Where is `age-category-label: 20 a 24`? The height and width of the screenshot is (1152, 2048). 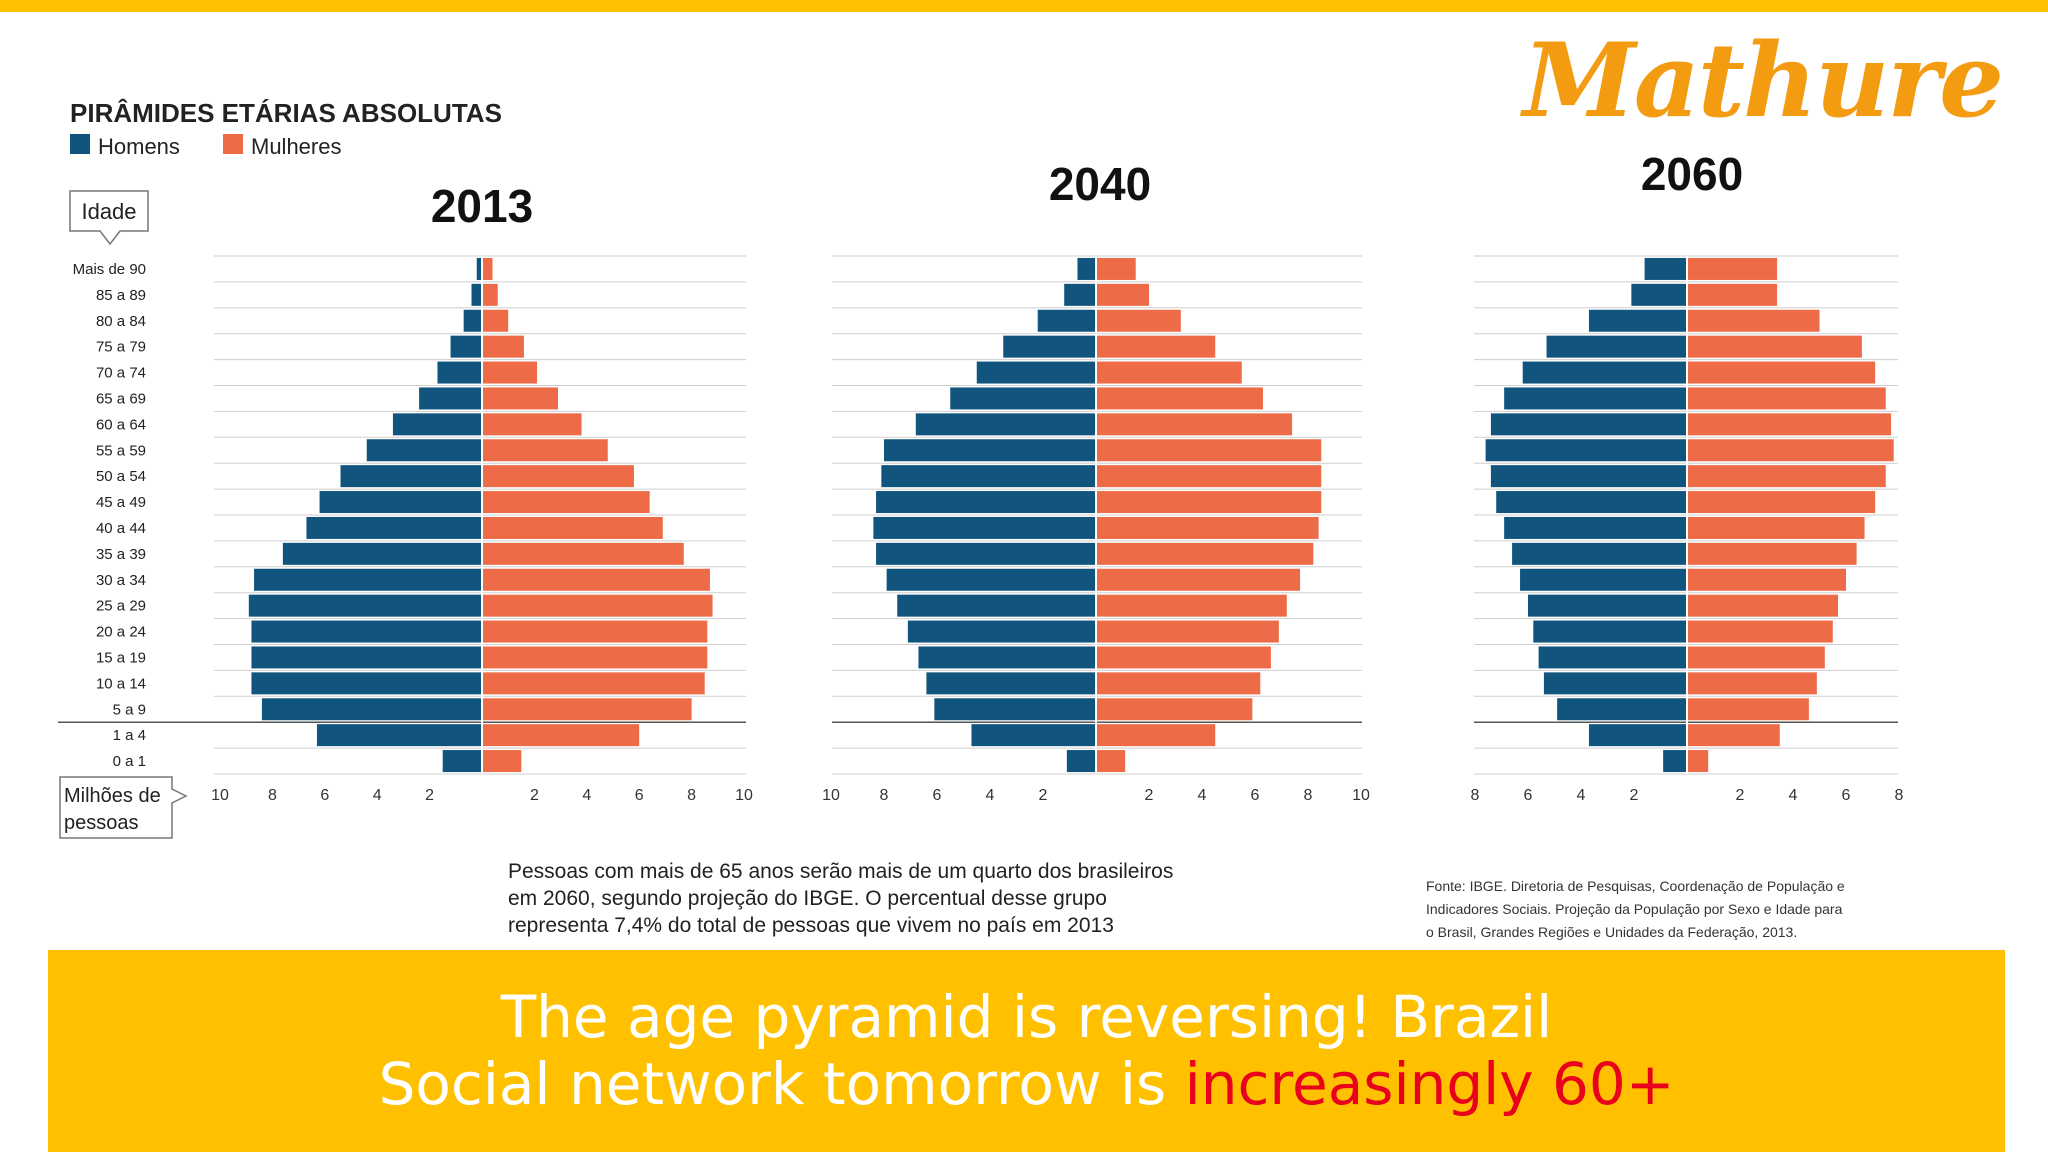 age-category-label: 20 a 24 is located at coordinates (121, 632).